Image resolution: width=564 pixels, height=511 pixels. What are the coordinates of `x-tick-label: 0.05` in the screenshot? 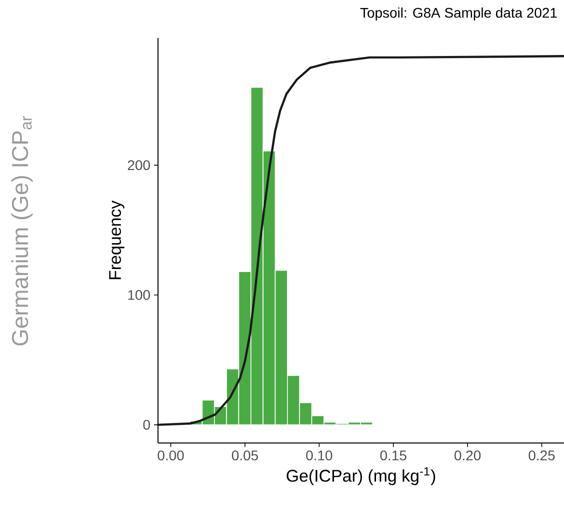 It's located at (245, 455).